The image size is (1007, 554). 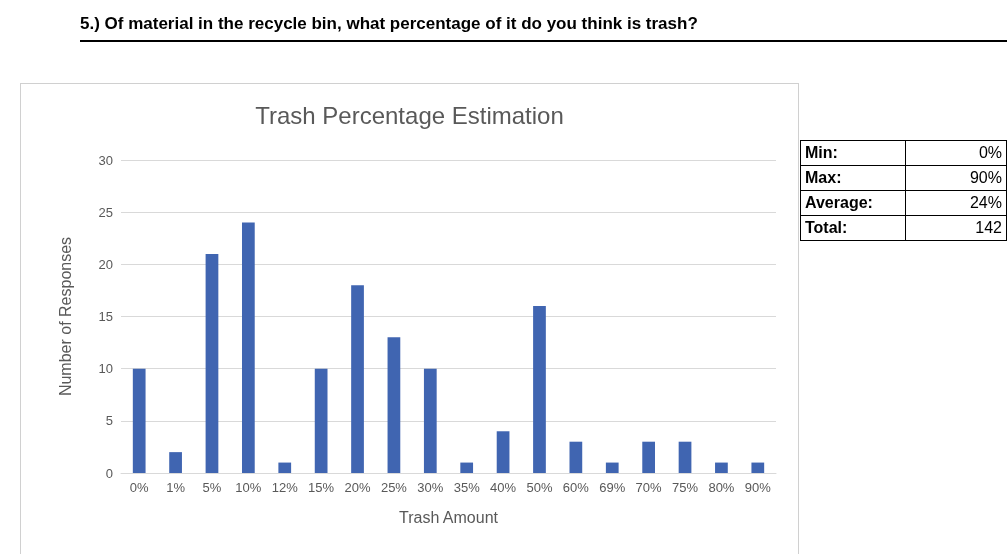 I want to click on x-tick-label: 25%, so click(x=394, y=487).